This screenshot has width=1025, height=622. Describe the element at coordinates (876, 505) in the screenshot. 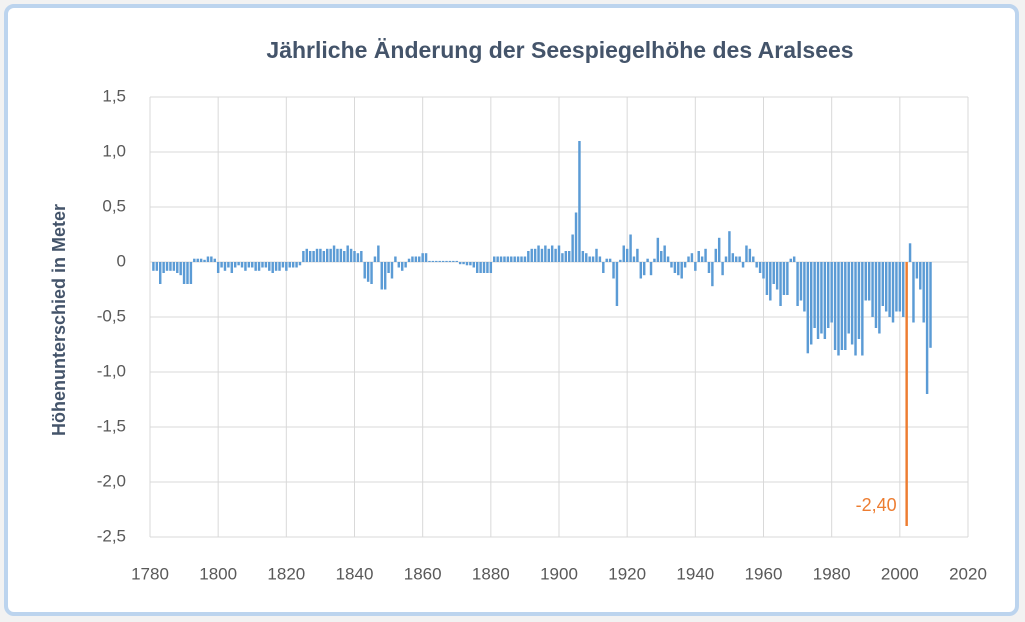

I see `data-label: -2,40` at that location.